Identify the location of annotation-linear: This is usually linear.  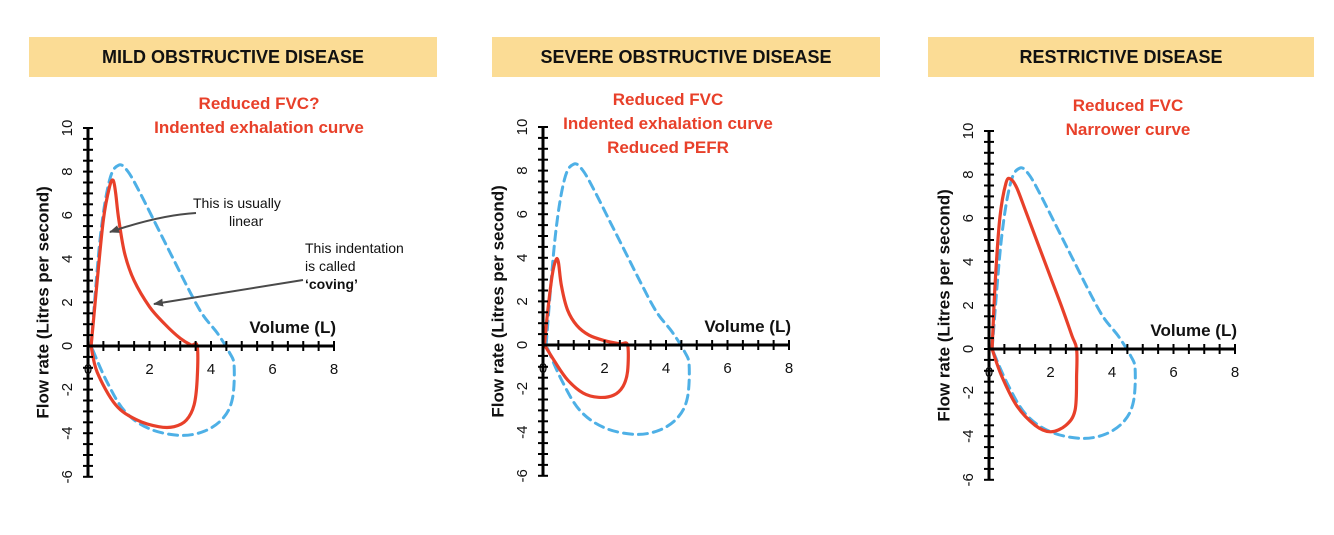
(237, 212).